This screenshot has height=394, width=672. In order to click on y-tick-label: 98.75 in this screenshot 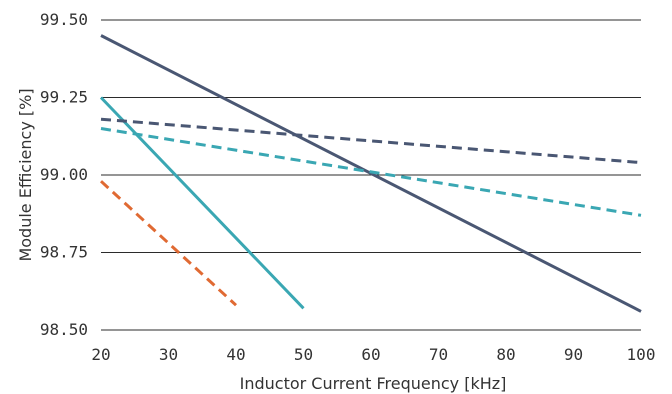, I will do `click(64, 252)`.